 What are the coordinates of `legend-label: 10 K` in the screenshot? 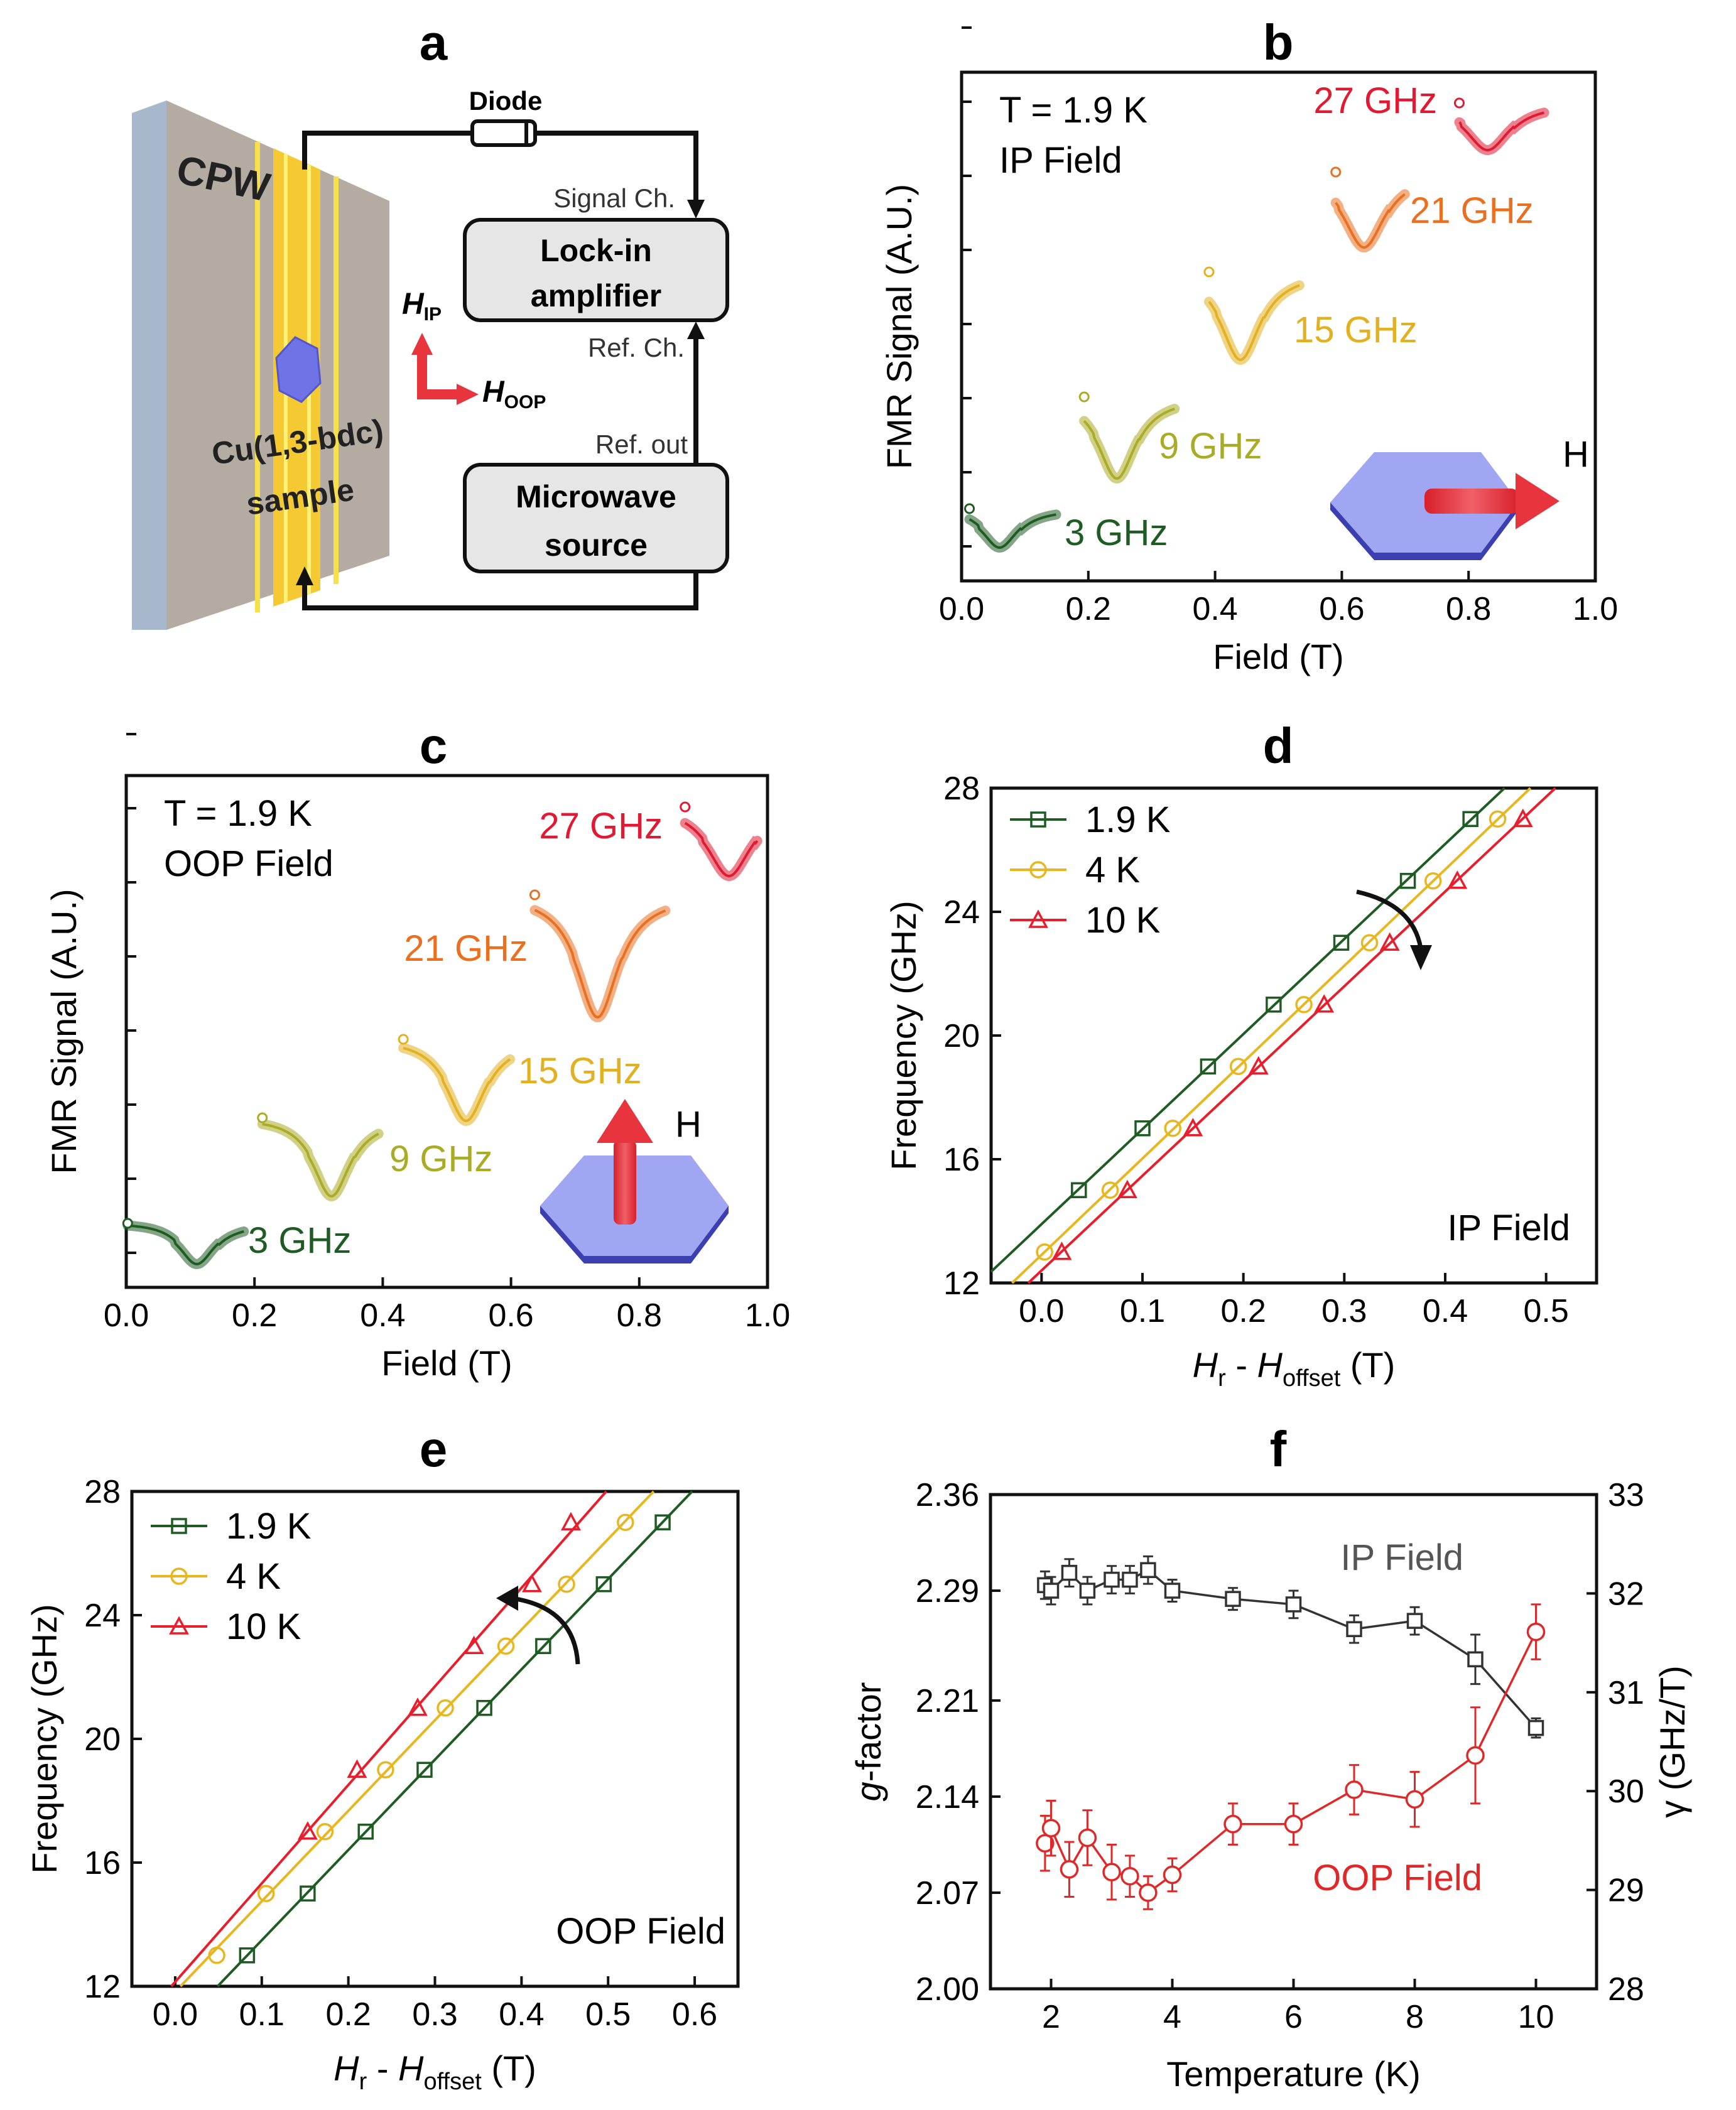 It's located at (263, 1626).